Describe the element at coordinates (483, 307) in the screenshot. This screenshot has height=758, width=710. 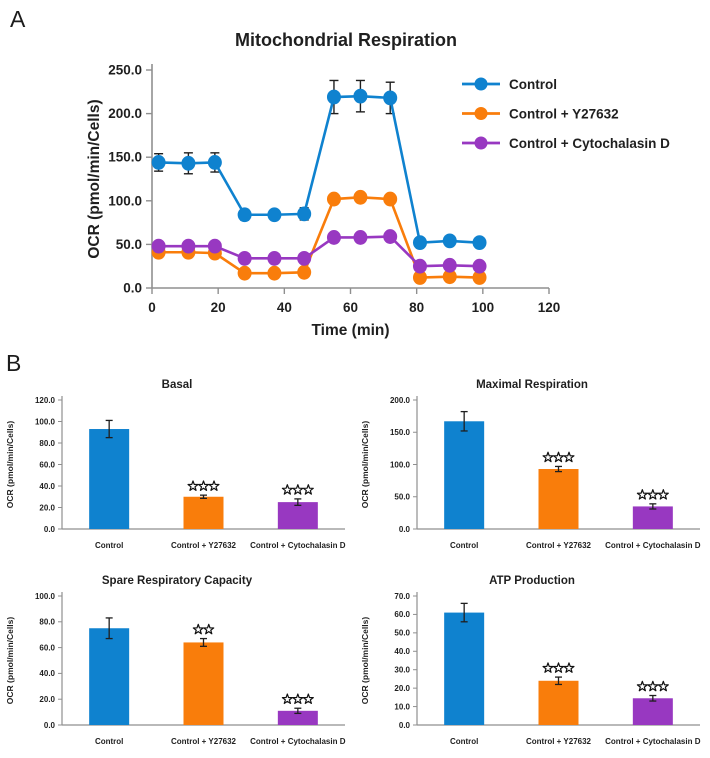
I see `x-tick-label: 100` at that location.